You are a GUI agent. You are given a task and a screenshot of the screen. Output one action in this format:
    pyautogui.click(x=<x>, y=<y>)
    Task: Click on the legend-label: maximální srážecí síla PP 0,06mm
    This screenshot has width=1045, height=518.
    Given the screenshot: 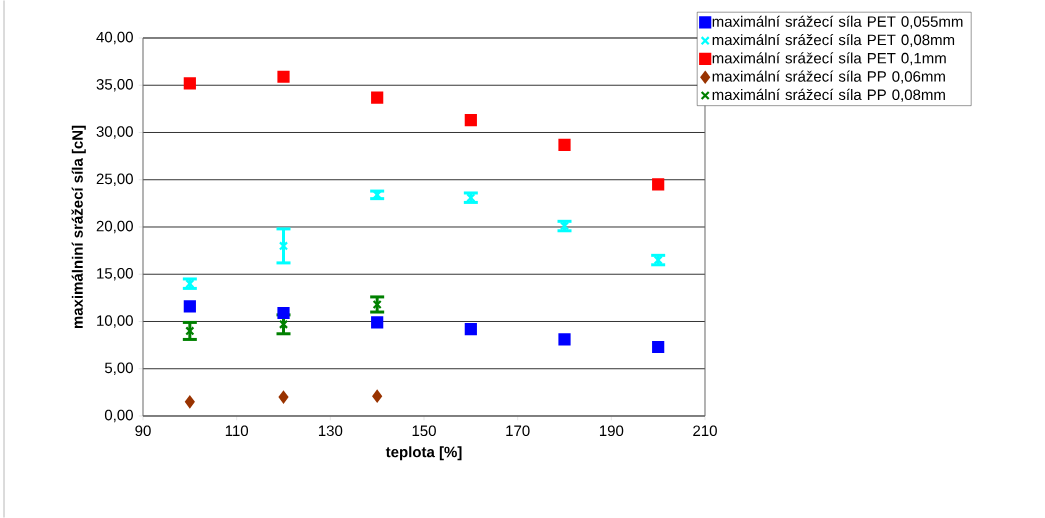 What is the action you would take?
    pyautogui.click(x=828, y=77)
    